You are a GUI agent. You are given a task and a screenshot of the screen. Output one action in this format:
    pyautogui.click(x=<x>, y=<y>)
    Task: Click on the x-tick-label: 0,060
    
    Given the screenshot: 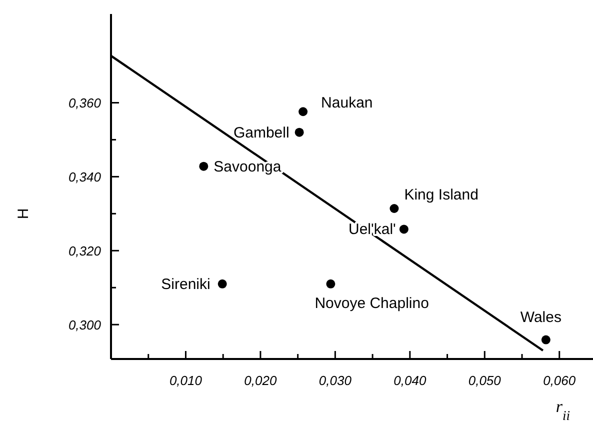 What is the action you would take?
    pyautogui.click(x=559, y=380)
    